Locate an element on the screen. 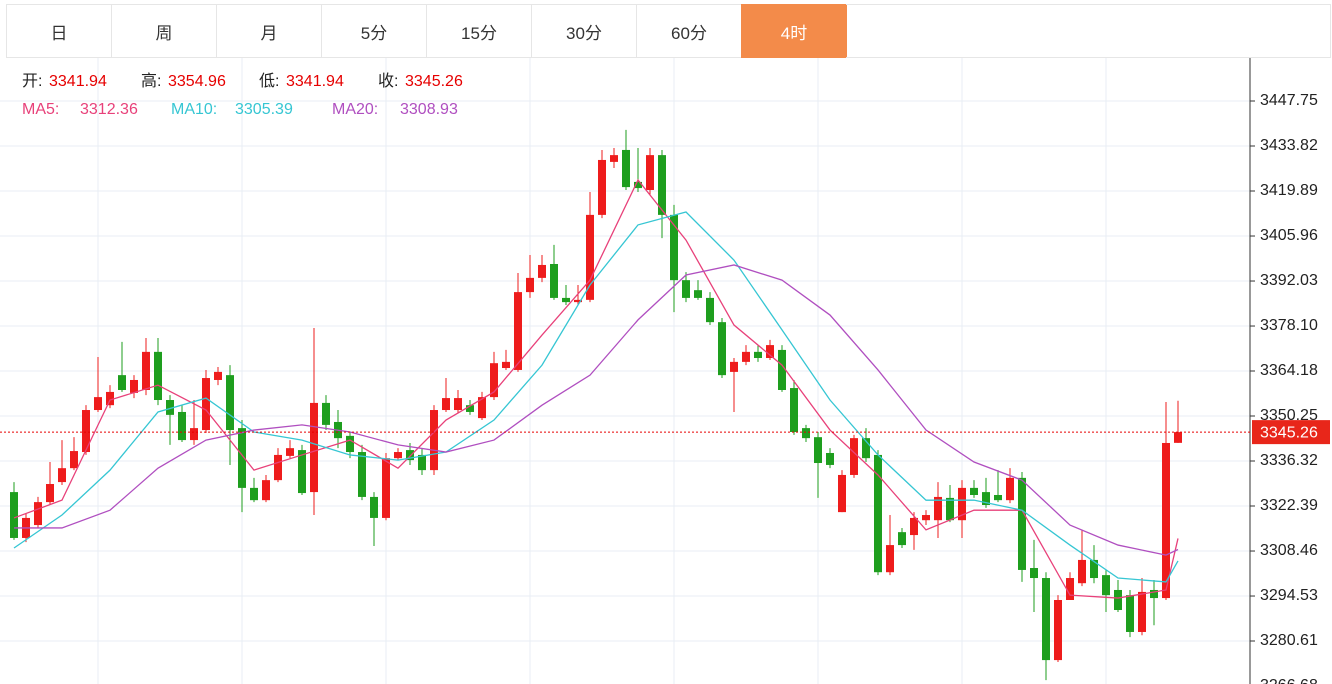  tab: 日 is located at coordinates (59, 31).